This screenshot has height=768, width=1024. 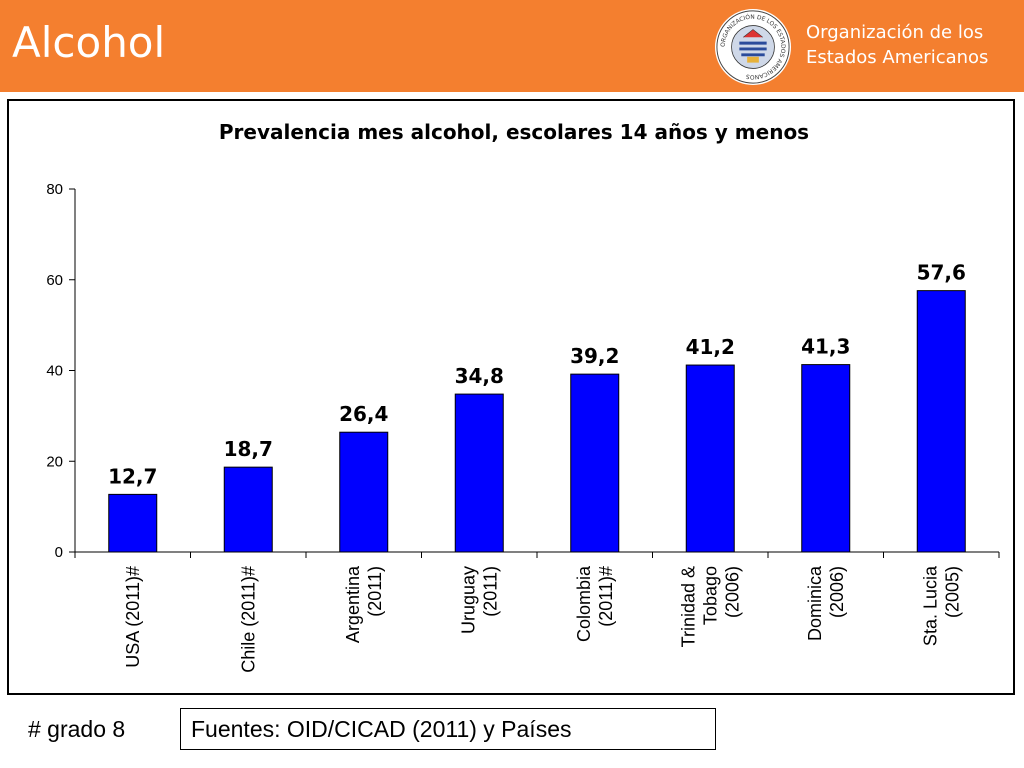 I want to click on x-category-label-line: Colombia, so click(x=584, y=603).